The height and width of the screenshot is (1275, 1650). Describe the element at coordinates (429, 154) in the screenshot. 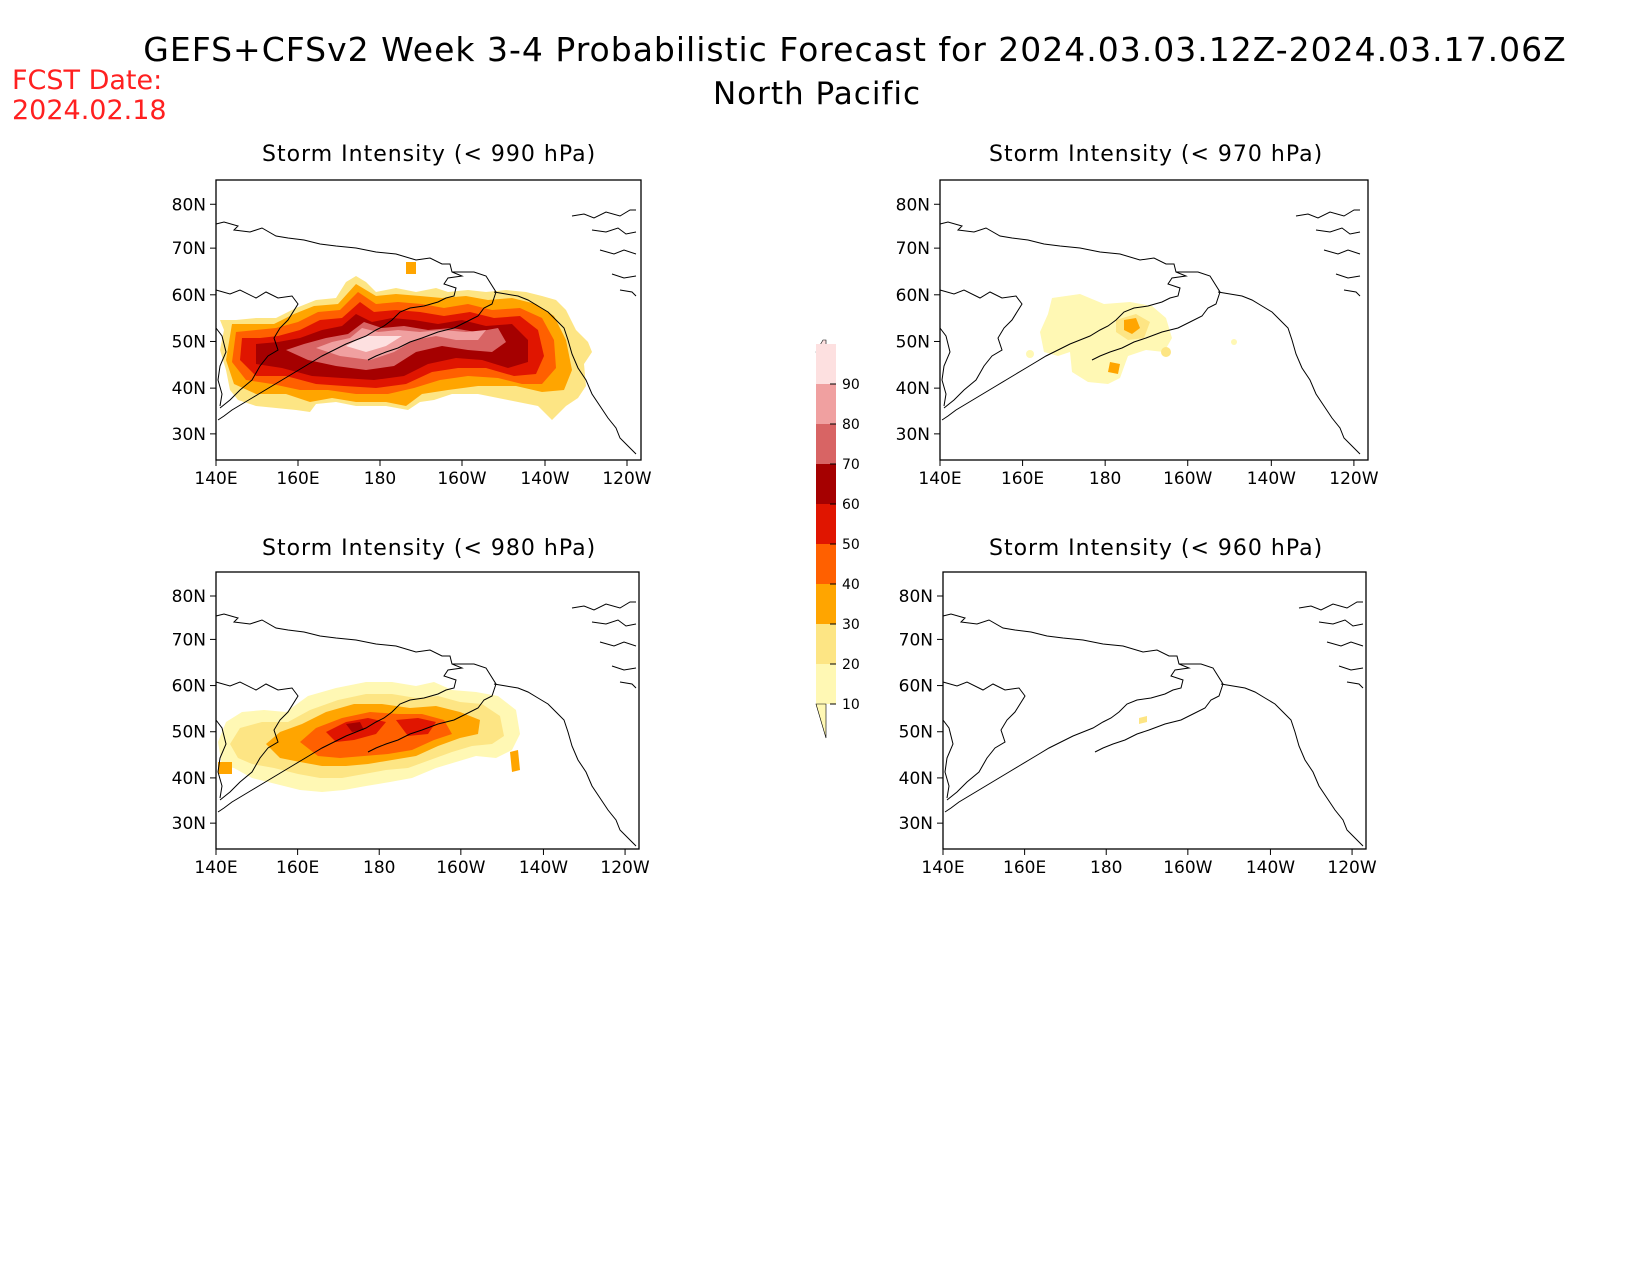

I see `panel-title-990: Storm Intensity (< 990 hPa)` at that location.